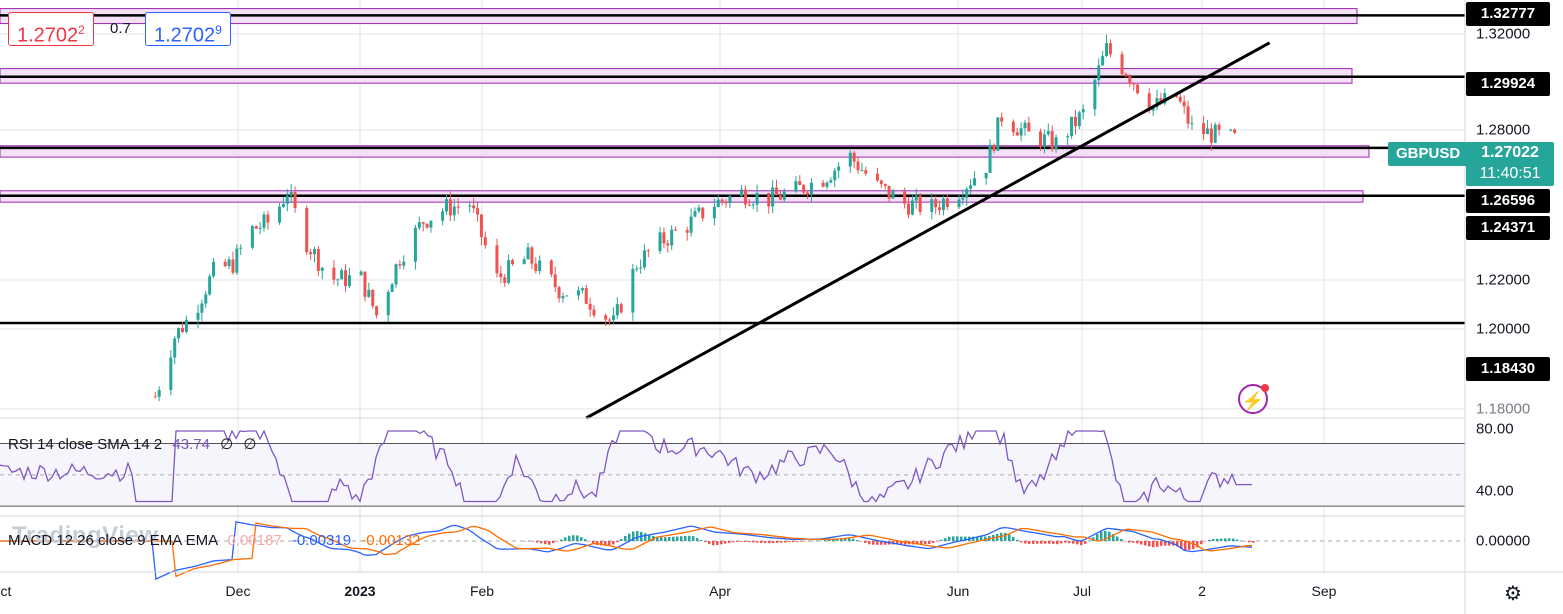 The width and height of the screenshot is (1563, 614). I want to click on rsi-pane, so click(732, 462).